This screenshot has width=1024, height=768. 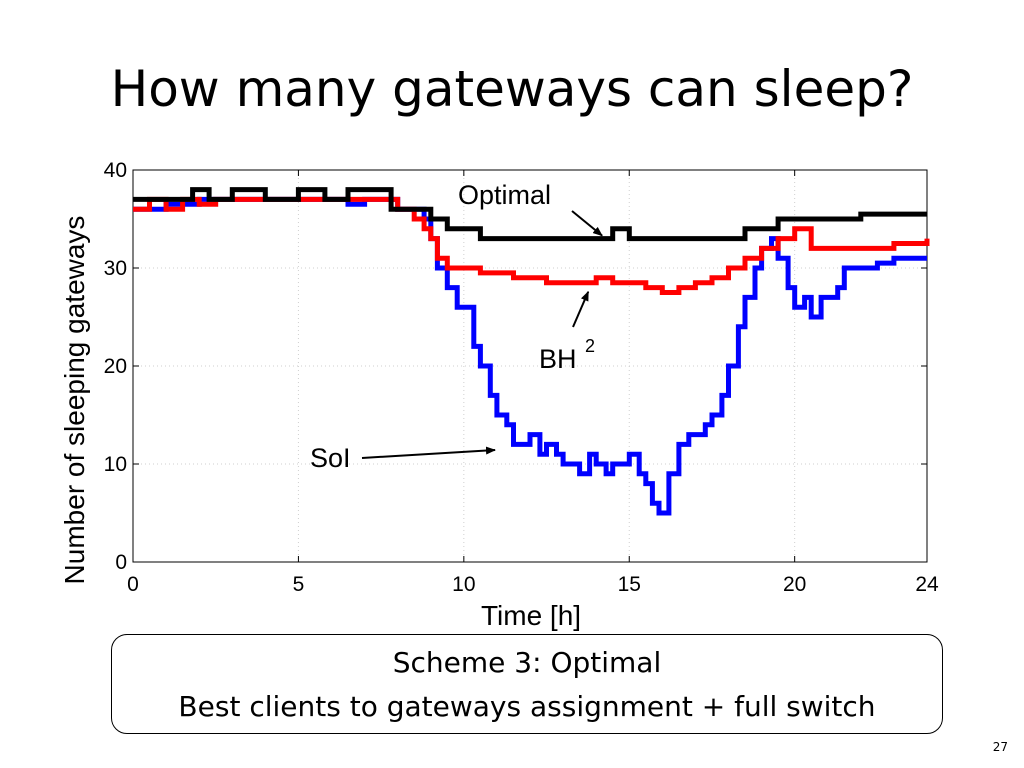 What do you see at coordinates (629, 584) in the screenshot?
I see `x-tick-label: 15` at bounding box center [629, 584].